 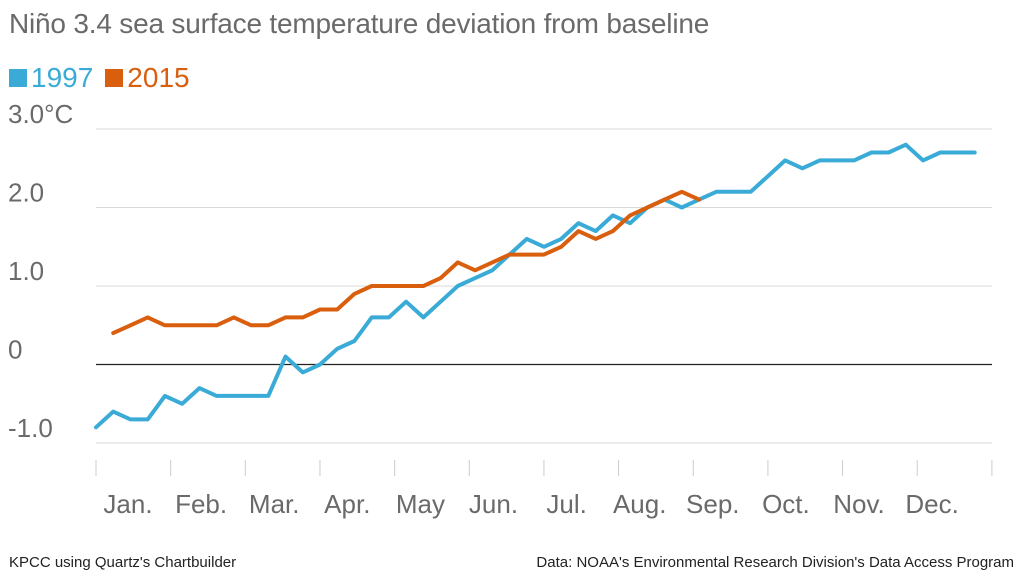 What do you see at coordinates (931, 504) in the screenshot?
I see `x-month-label: Dec.` at bounding box center [931, 504].